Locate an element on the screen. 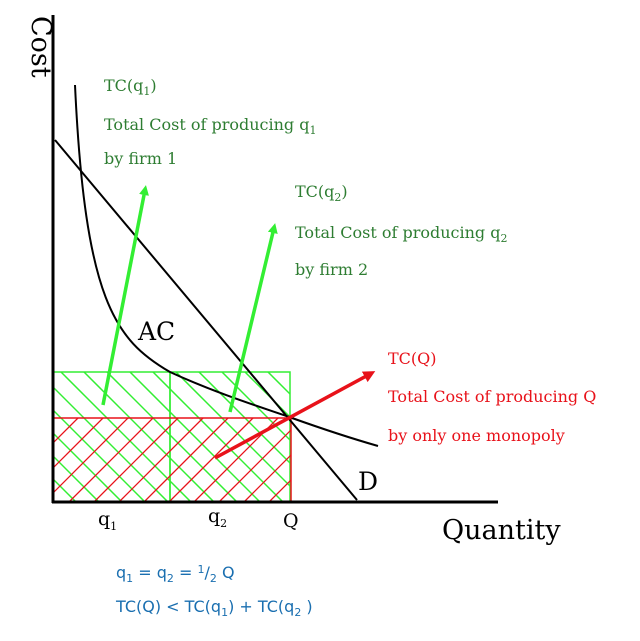 The height and width of the screenshot is (641, 640). svg-text: by firm 1 is located at coordinates (140, 158).